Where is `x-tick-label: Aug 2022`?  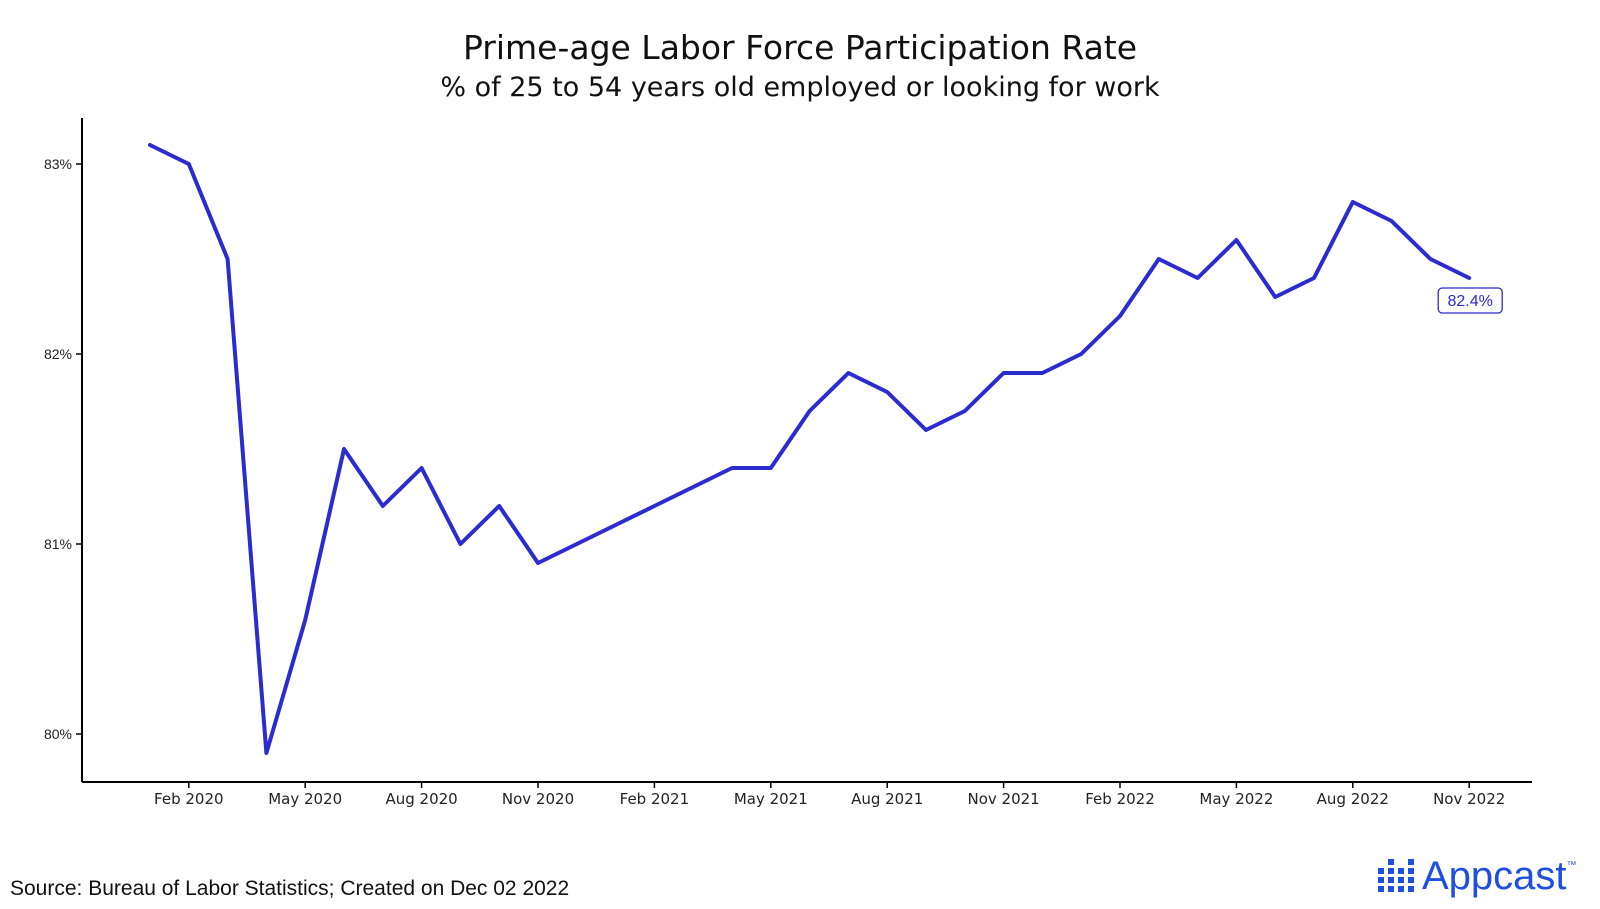 x-tick-label: Aug 2022 is located at coordinates (1353, 799).